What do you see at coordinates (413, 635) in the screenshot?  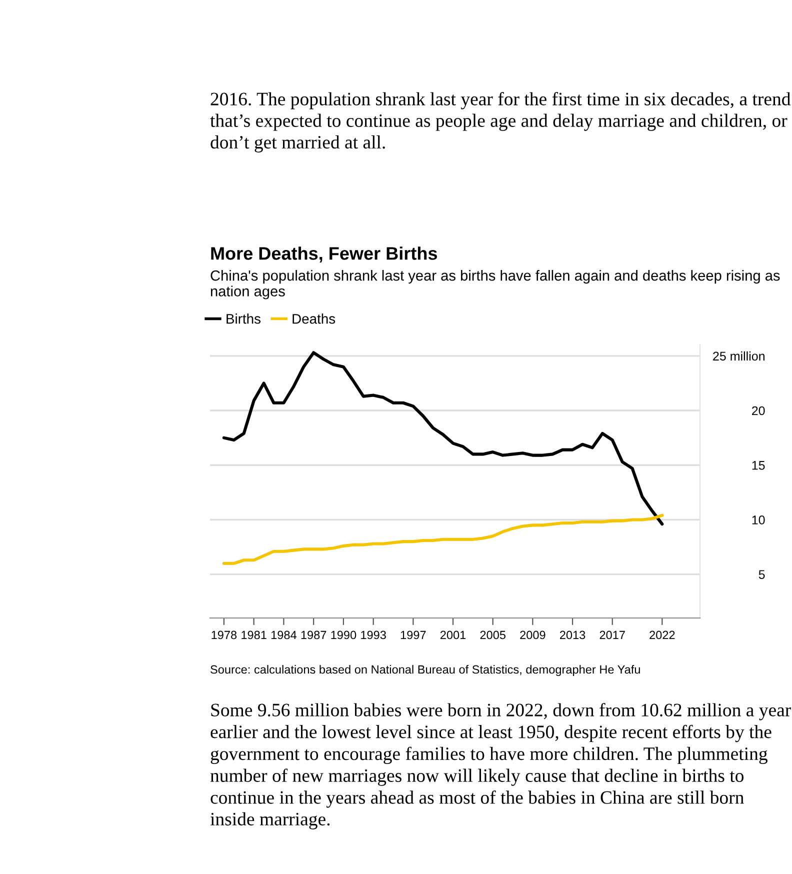 I see `x-tick-label: 1997` at bounding box center [413, 635].